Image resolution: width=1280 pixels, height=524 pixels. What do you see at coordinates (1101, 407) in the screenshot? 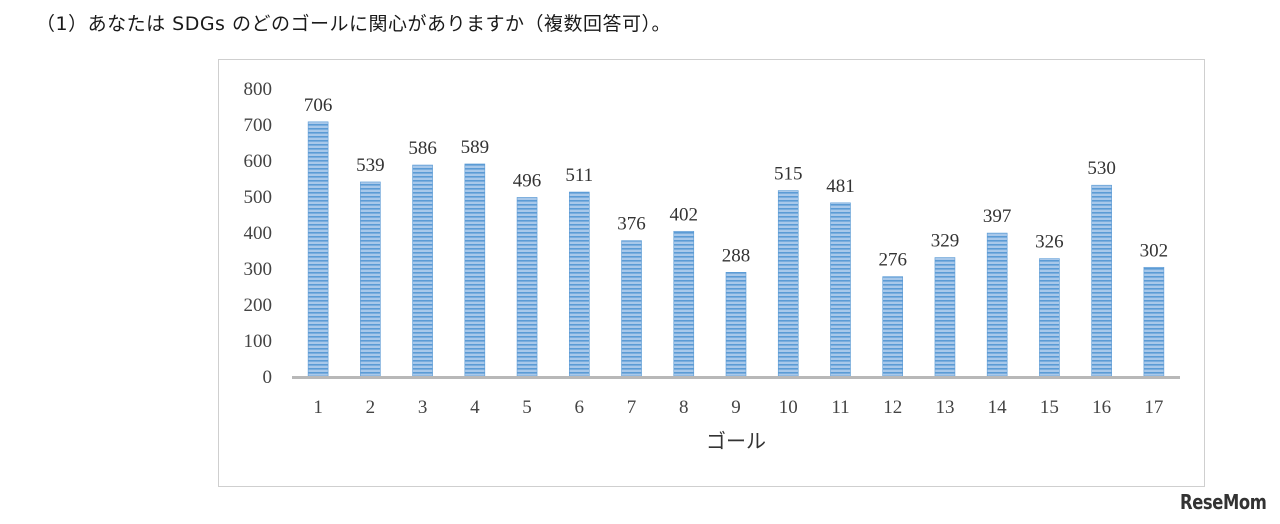
I see `x-tick-label: 16` at bounding box center [1101, 407].